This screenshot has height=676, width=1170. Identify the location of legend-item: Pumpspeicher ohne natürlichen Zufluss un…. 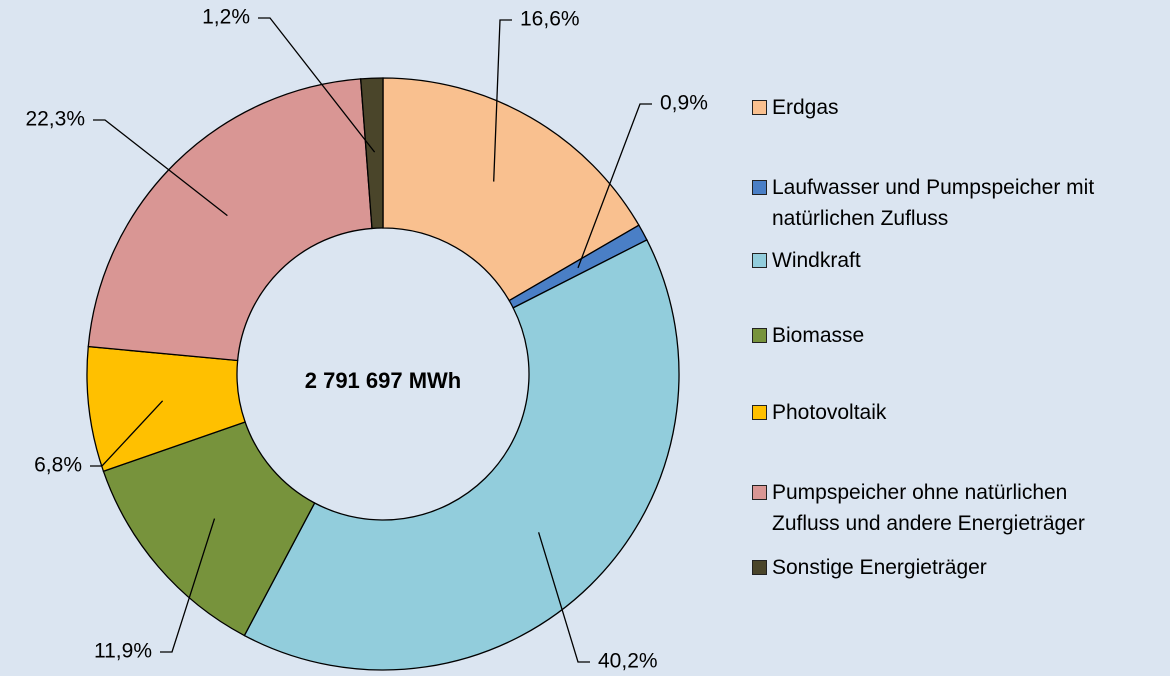
(952, 508).